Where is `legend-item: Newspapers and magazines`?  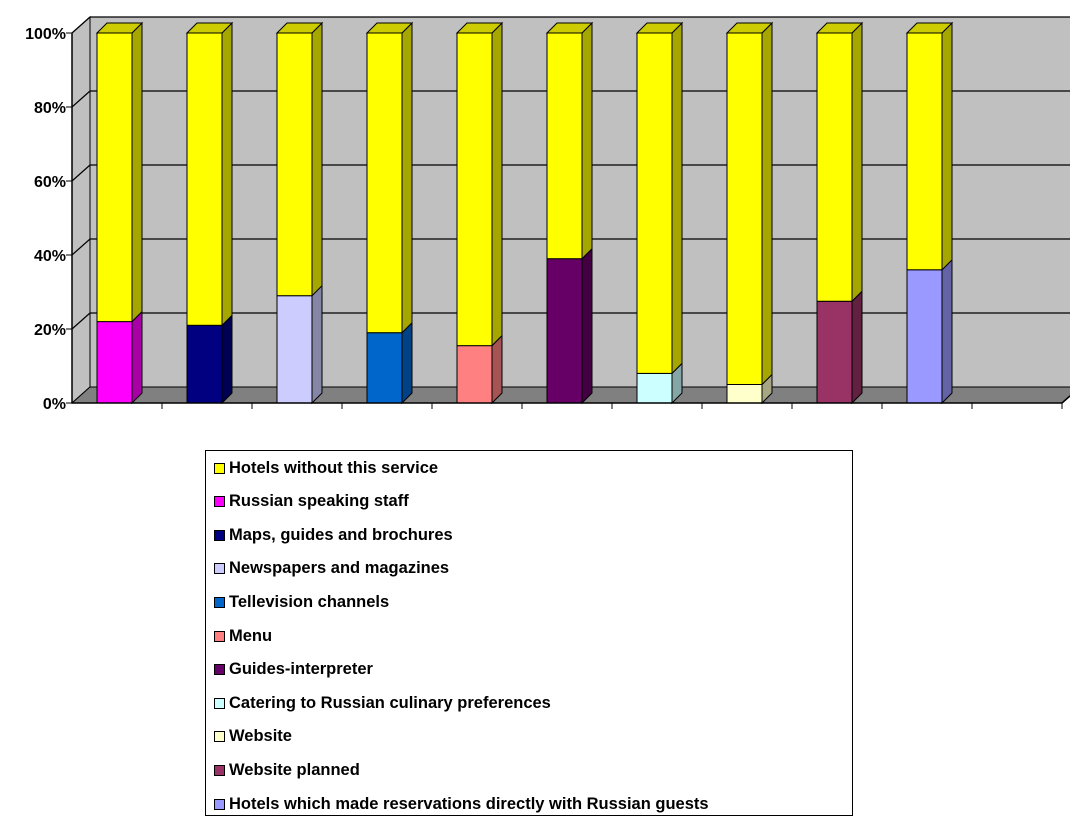
legend-item: Newspapers and magazines is located at coordinates (331, 569).